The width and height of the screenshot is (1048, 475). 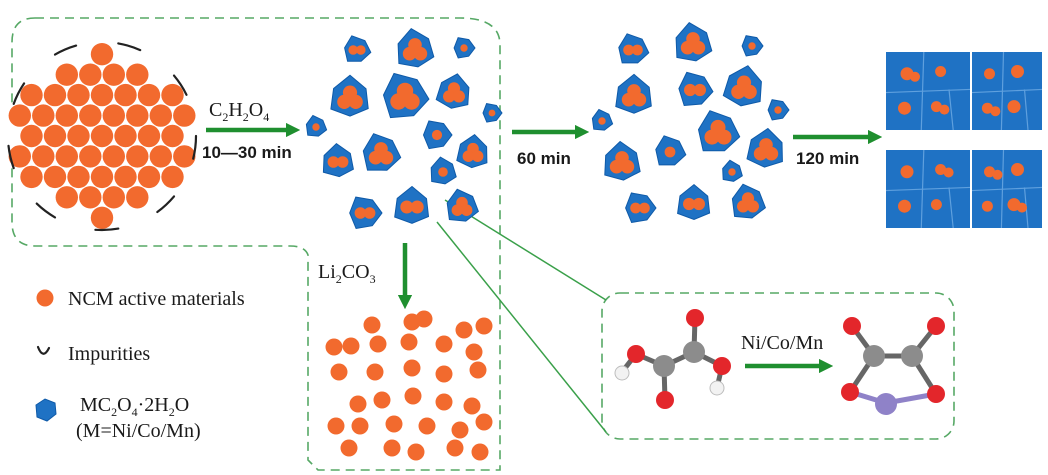 I want to click on step2-time: 60 min, so click(x=544, y=158).